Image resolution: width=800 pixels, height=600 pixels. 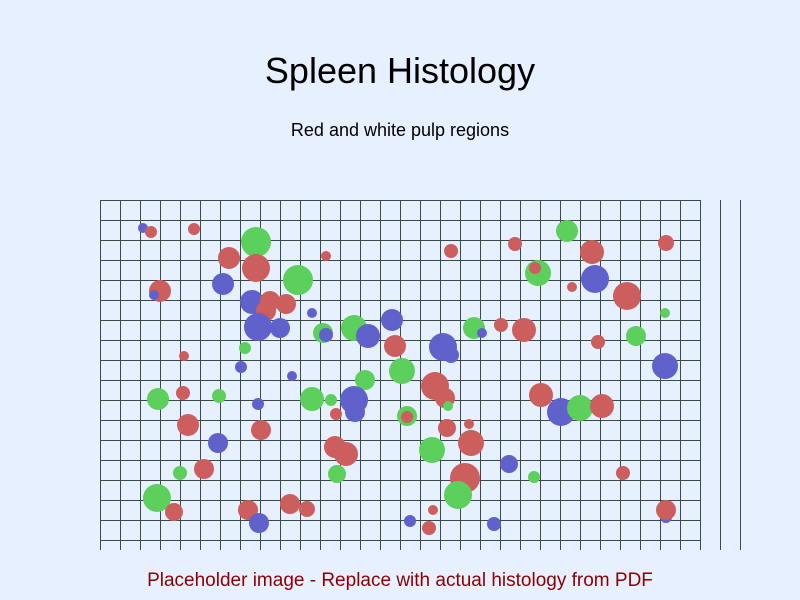 I want to click on page-subtitle: Red and white pulp regions, so click(x=400, y=130).